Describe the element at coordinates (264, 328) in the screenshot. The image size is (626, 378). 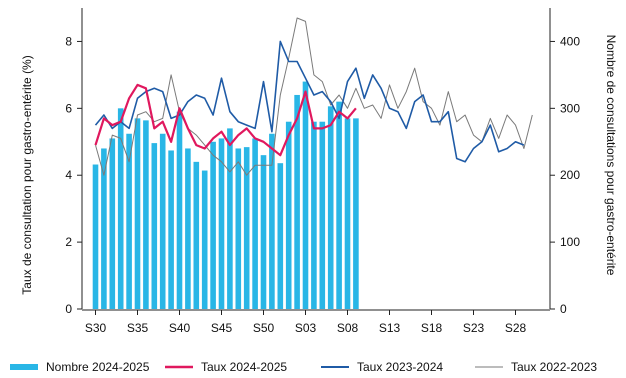
I see `x-tick-label: S50` at that location.